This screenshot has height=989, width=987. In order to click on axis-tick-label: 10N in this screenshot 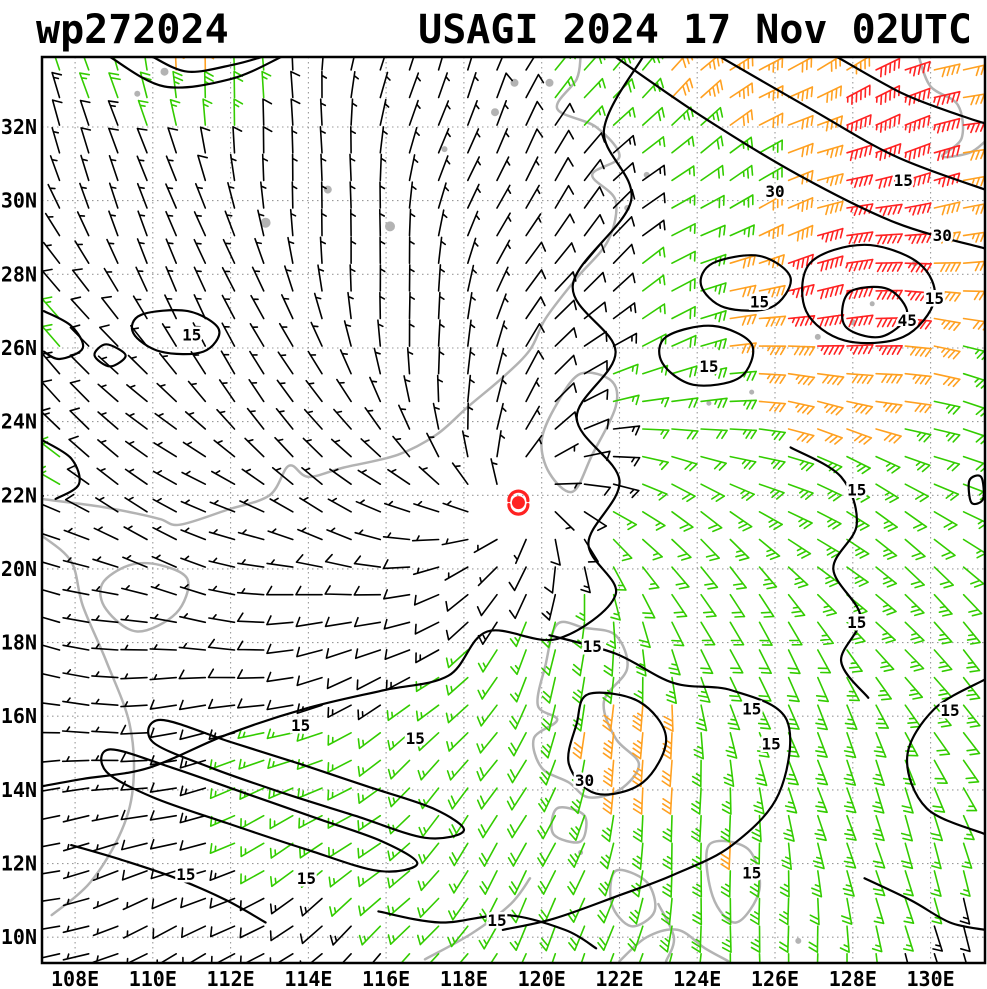, I will do `click(19, 937)`.